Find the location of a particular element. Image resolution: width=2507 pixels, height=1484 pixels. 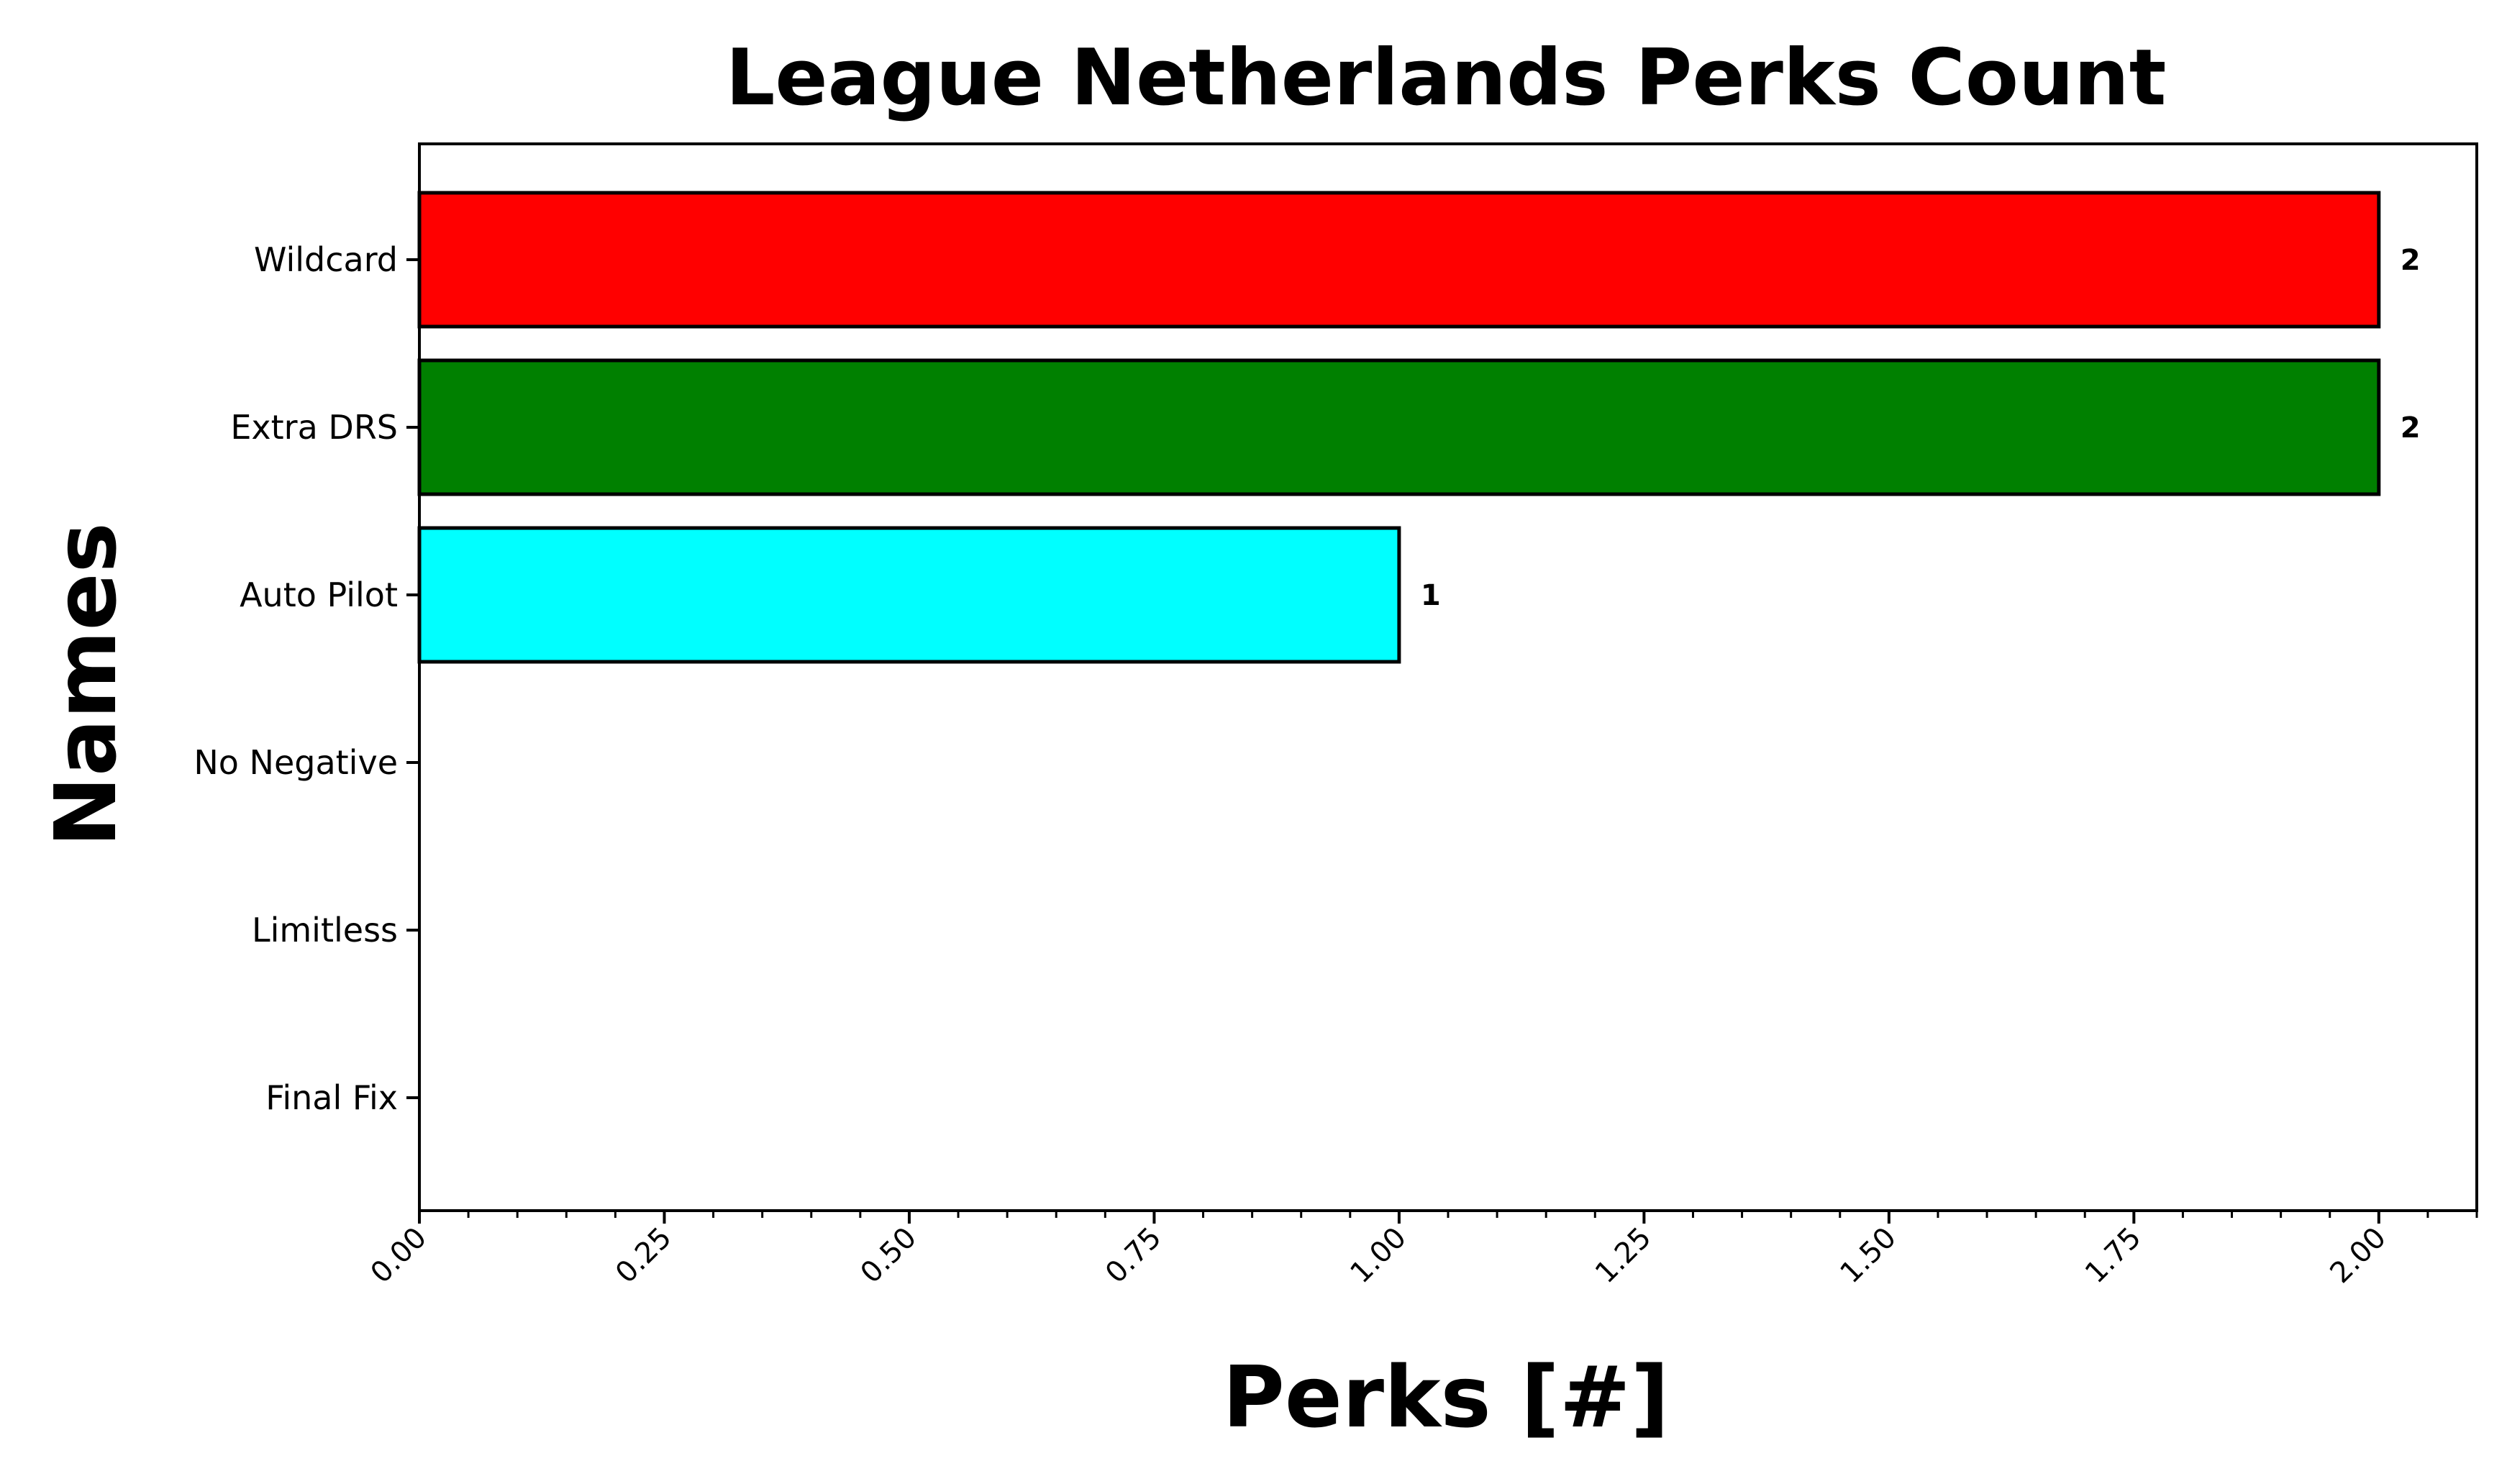

y-tick-label: Extra DRS is located at coordinates (314, 427).